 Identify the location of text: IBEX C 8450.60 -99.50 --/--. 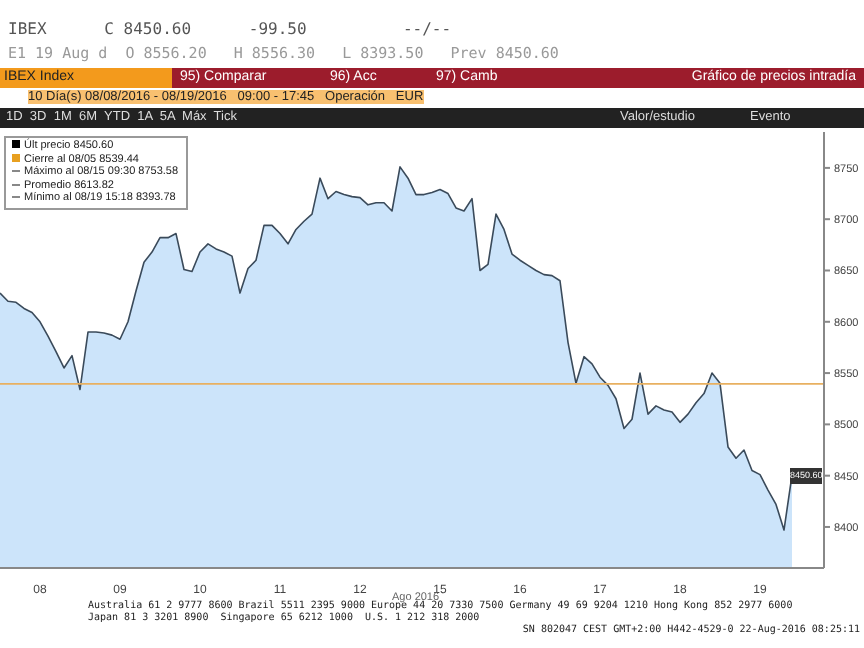
(230, 29).